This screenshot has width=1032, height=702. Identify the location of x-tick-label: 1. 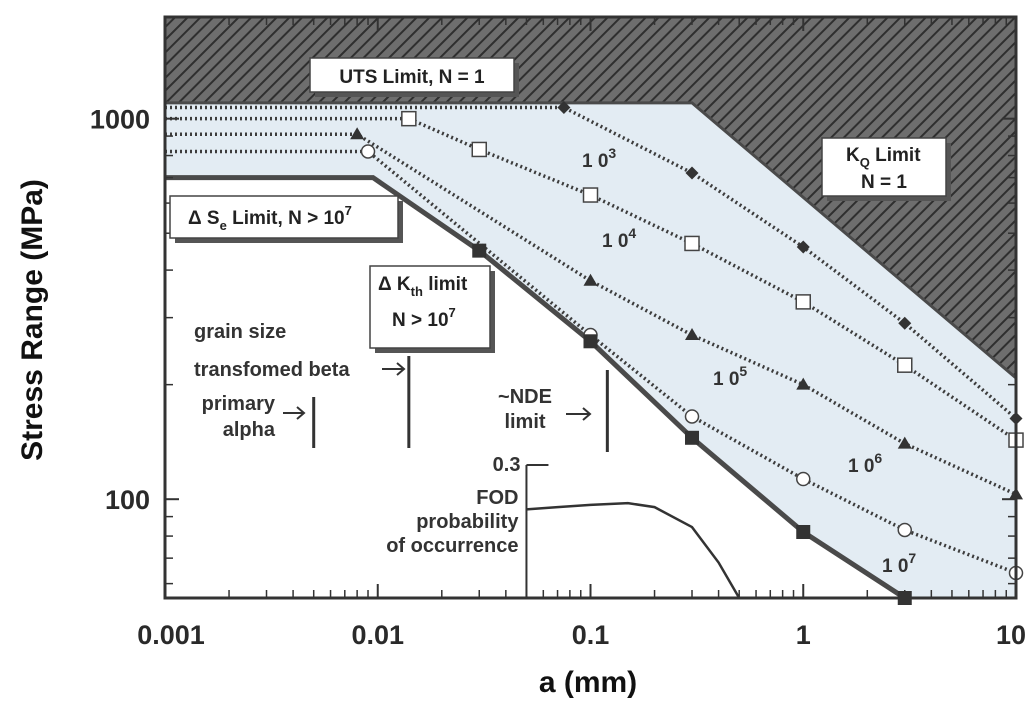
(803, 635).